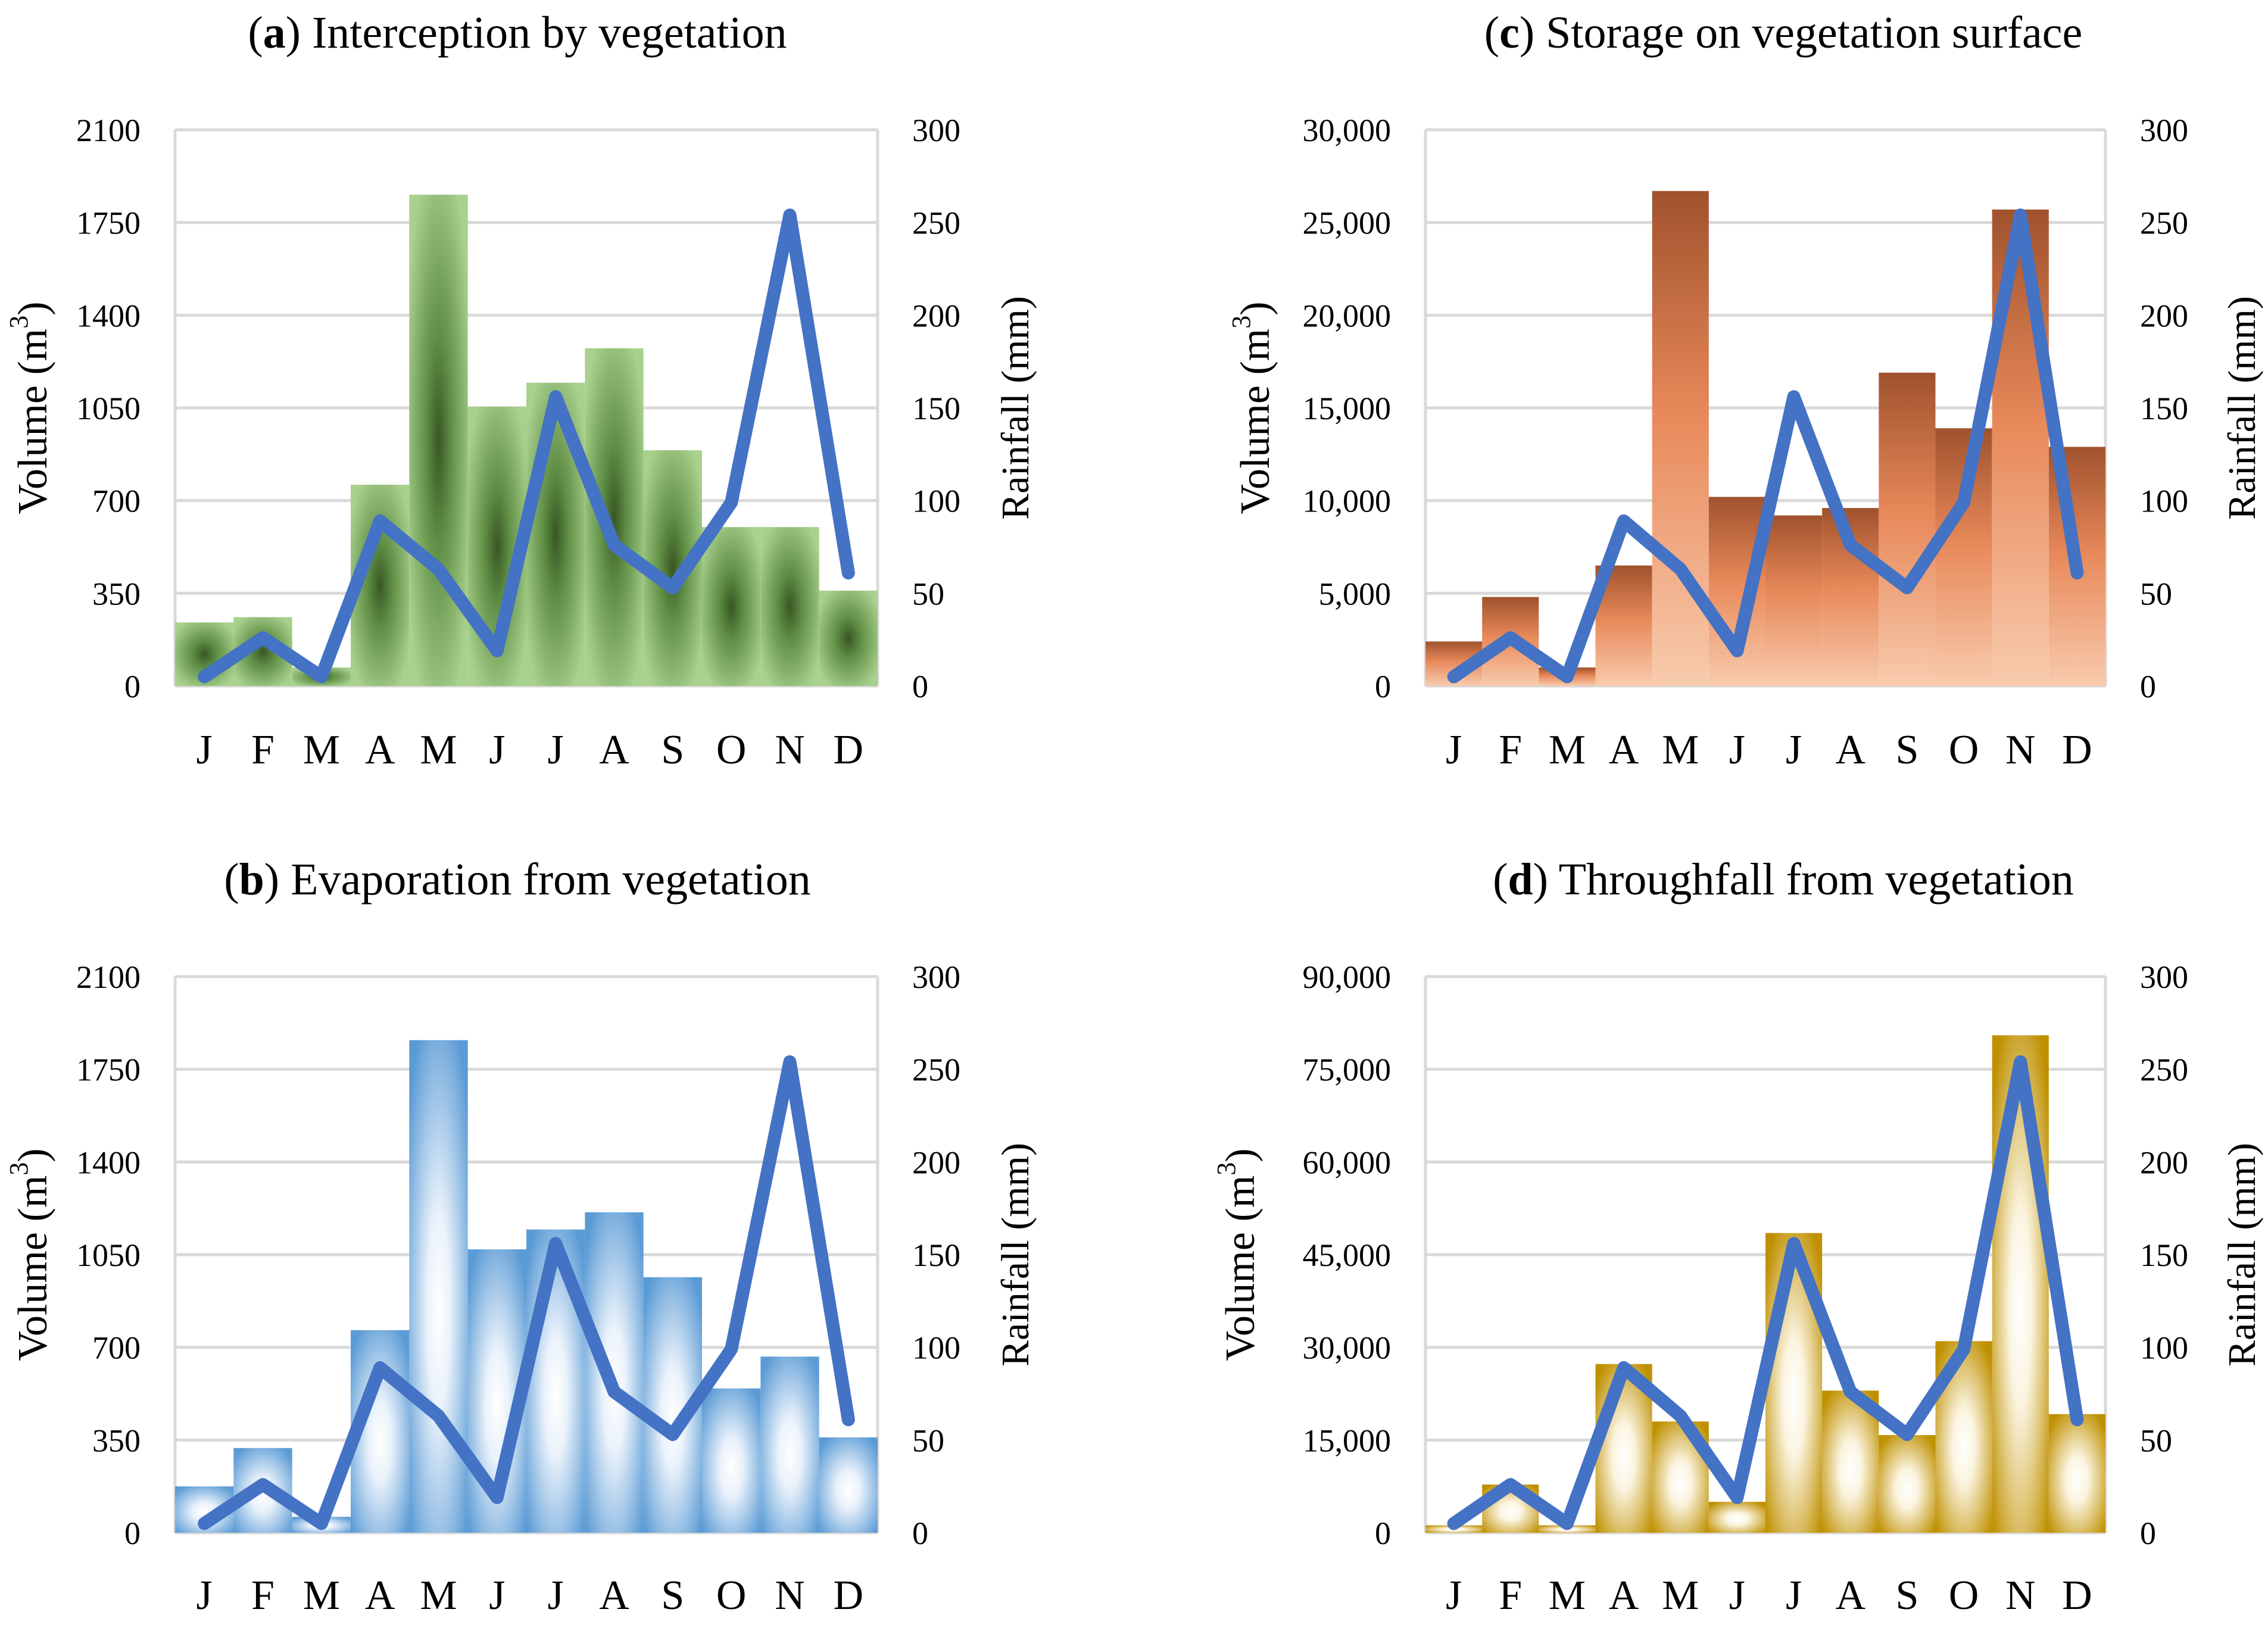 The image size is (2268, 1631). What do you see at coordinates (251, 880) in the screenshot?
I see `chart-title-letter: b` at bounding box center [251, 880].